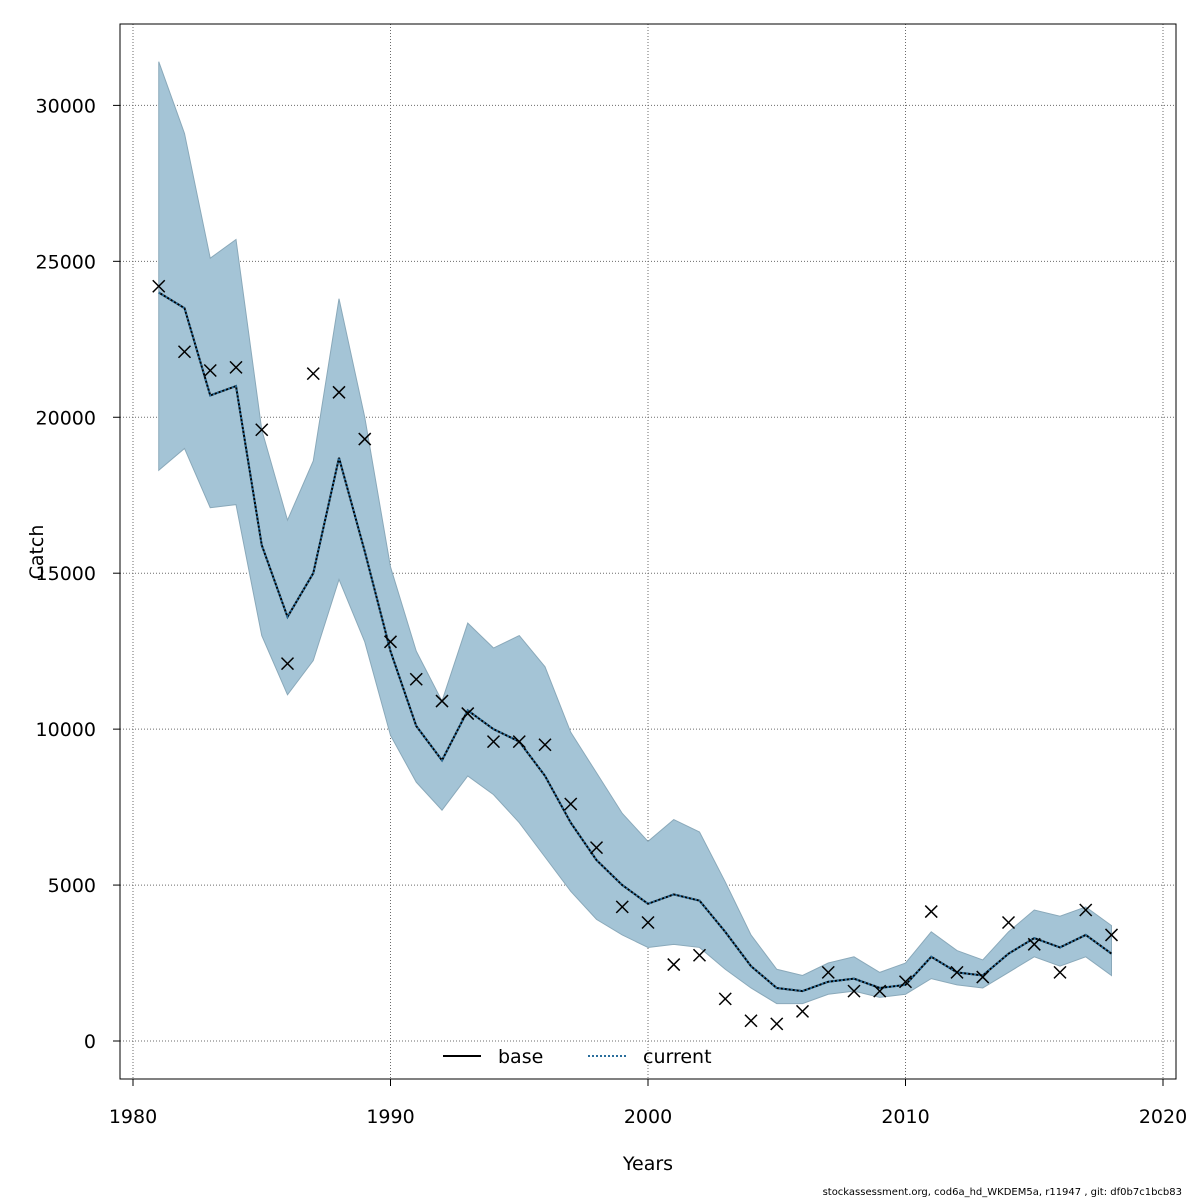 The width and height of the screenshot is (1200, 1200). I want to click on x-axis-title: Years, so click(647, 1164).